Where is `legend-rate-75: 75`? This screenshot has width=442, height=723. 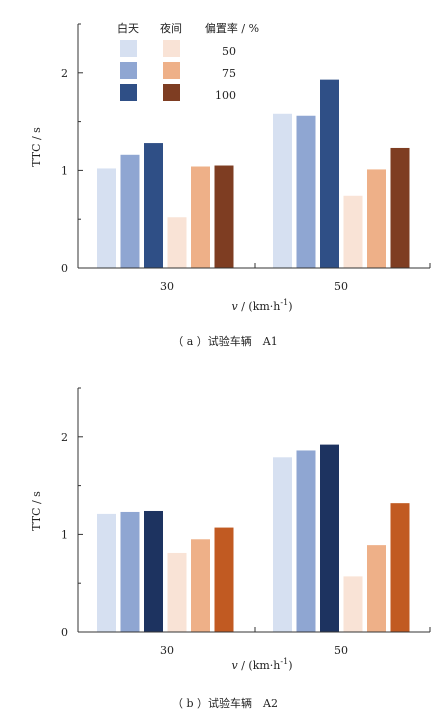
legend-rate-75: 75 is located at coordinates (229, 73).